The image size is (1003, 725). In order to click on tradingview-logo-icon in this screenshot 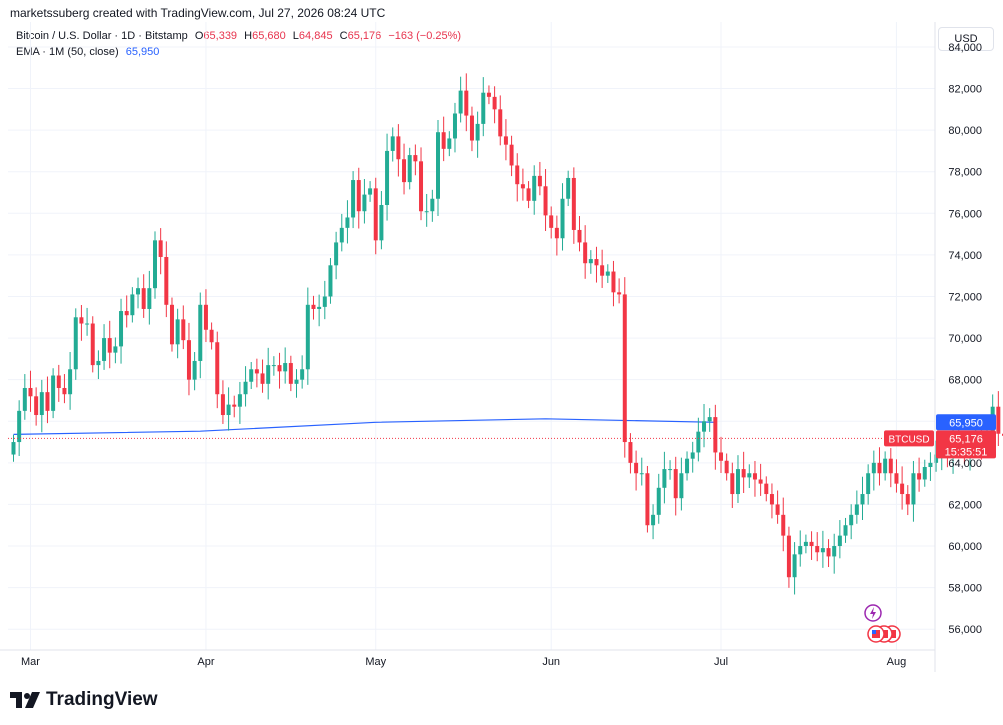, I will do `click(25, 700)`.